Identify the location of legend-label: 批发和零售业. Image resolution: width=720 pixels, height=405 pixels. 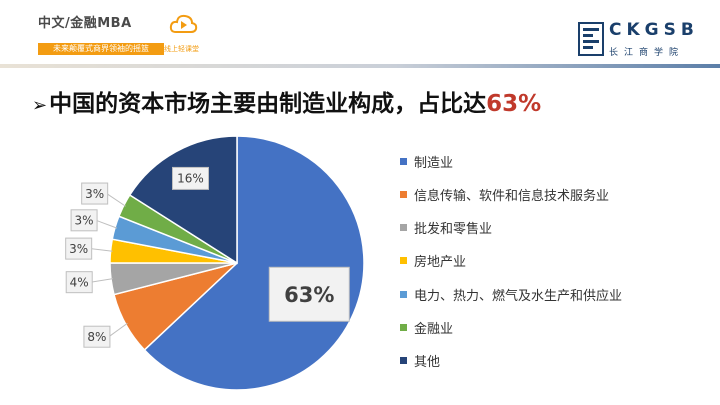
(453, 230).